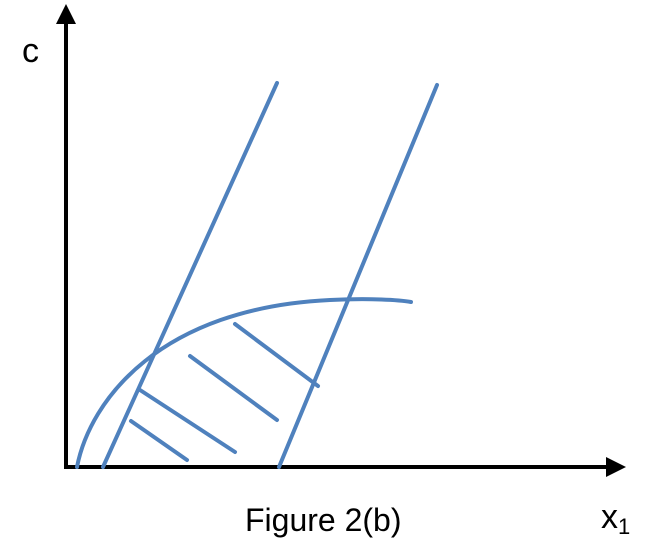 This screenshot has width=652, height=541. I want to click on y-axis-arrow, so click(66, 14).